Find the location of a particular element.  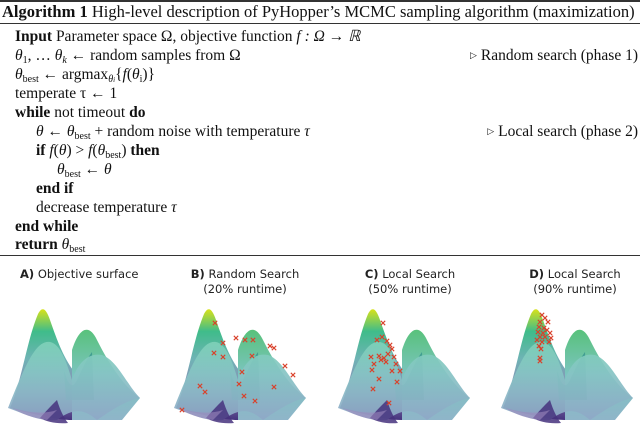

keyword-input: Input is located at coordinates (34, 36).